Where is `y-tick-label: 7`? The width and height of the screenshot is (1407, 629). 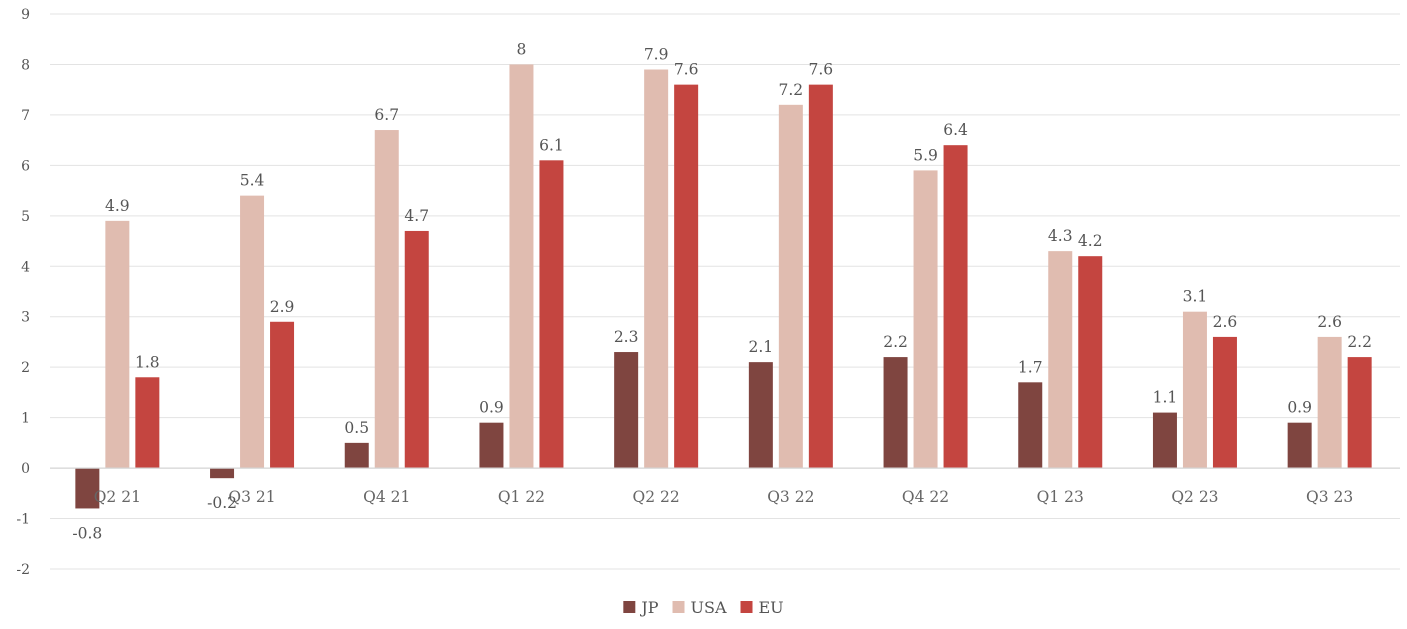 y-tick-label: 7 is located at coordinates (25, 116).